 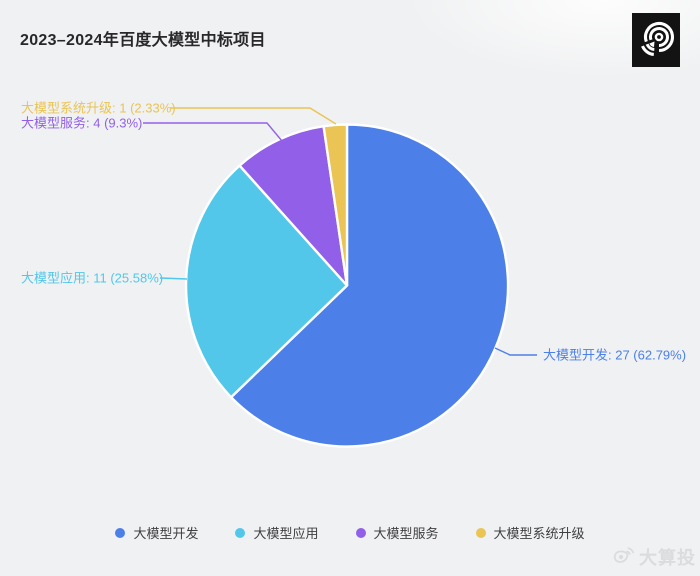 What do you see at coordinates (92, 278) in the screenshot?
I see `pie-label-2: 大模型应用: 11 (25.58%)` at bounding box center [92, 278].